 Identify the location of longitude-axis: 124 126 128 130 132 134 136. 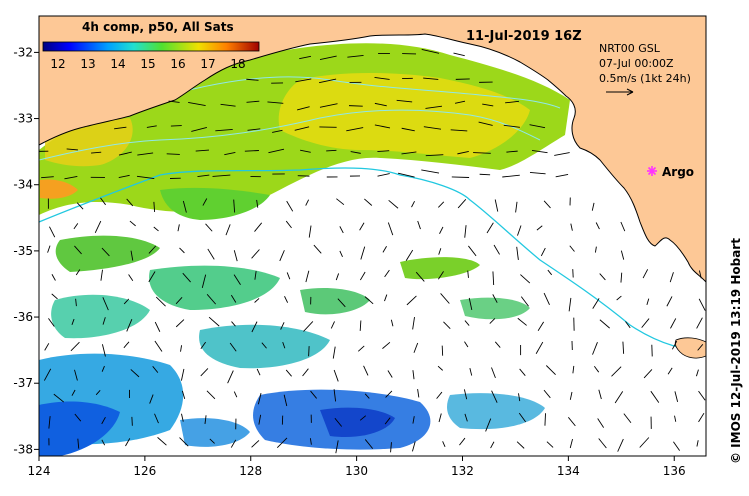
(357, 467).